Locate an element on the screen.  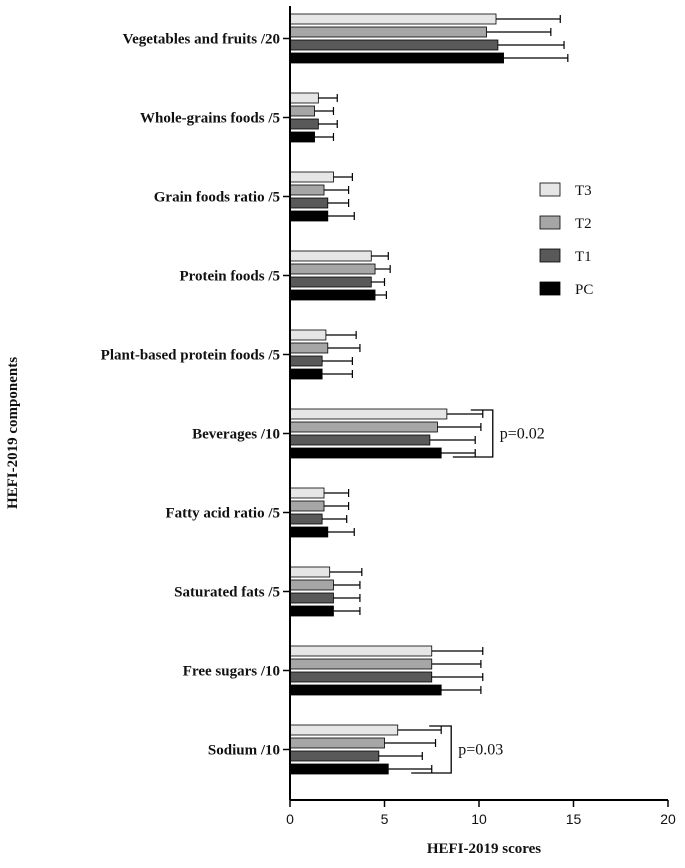
legend-swatch-t1 is located at coordinates (550, 255).